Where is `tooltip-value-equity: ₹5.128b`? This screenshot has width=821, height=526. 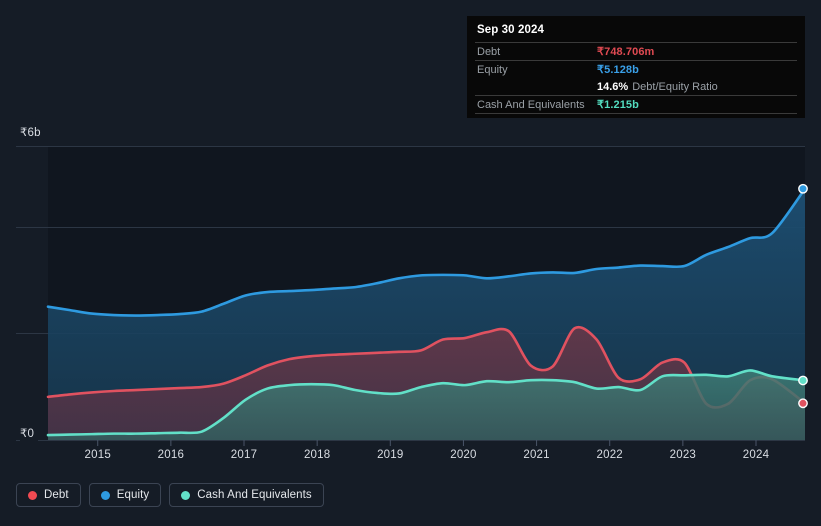
tooltip-value-equity: ₹5.128b is located at coordinates (618, 70).